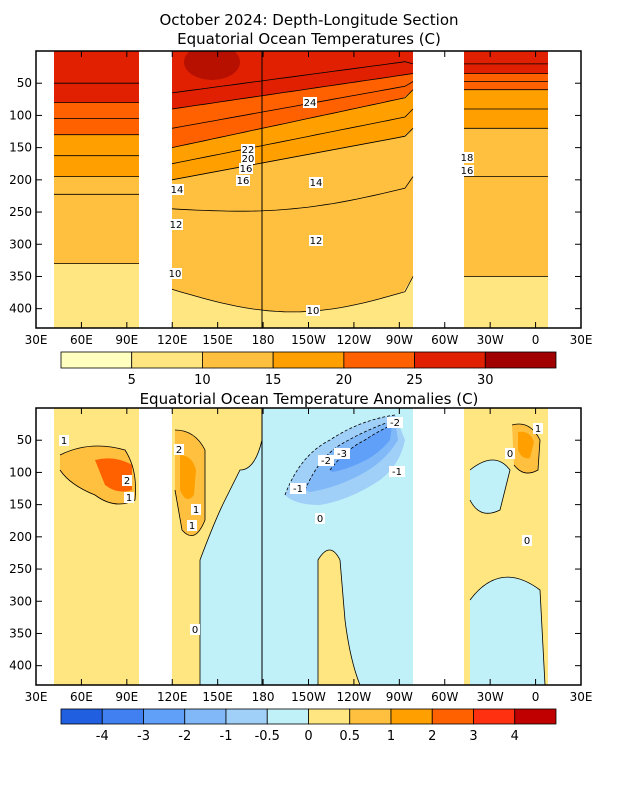 The image size is (618, 800). What do you see at coordinates (432, 736) in the screenshot?
I see `bottom-colorbar-label: 2` at bounding box center [432, 736].